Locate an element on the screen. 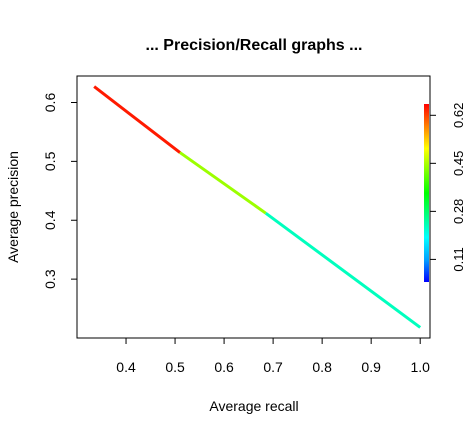 The width and height of the screenshot is (470, 435). x-tick-label: 0.7 is located at coordinates (273, 367).